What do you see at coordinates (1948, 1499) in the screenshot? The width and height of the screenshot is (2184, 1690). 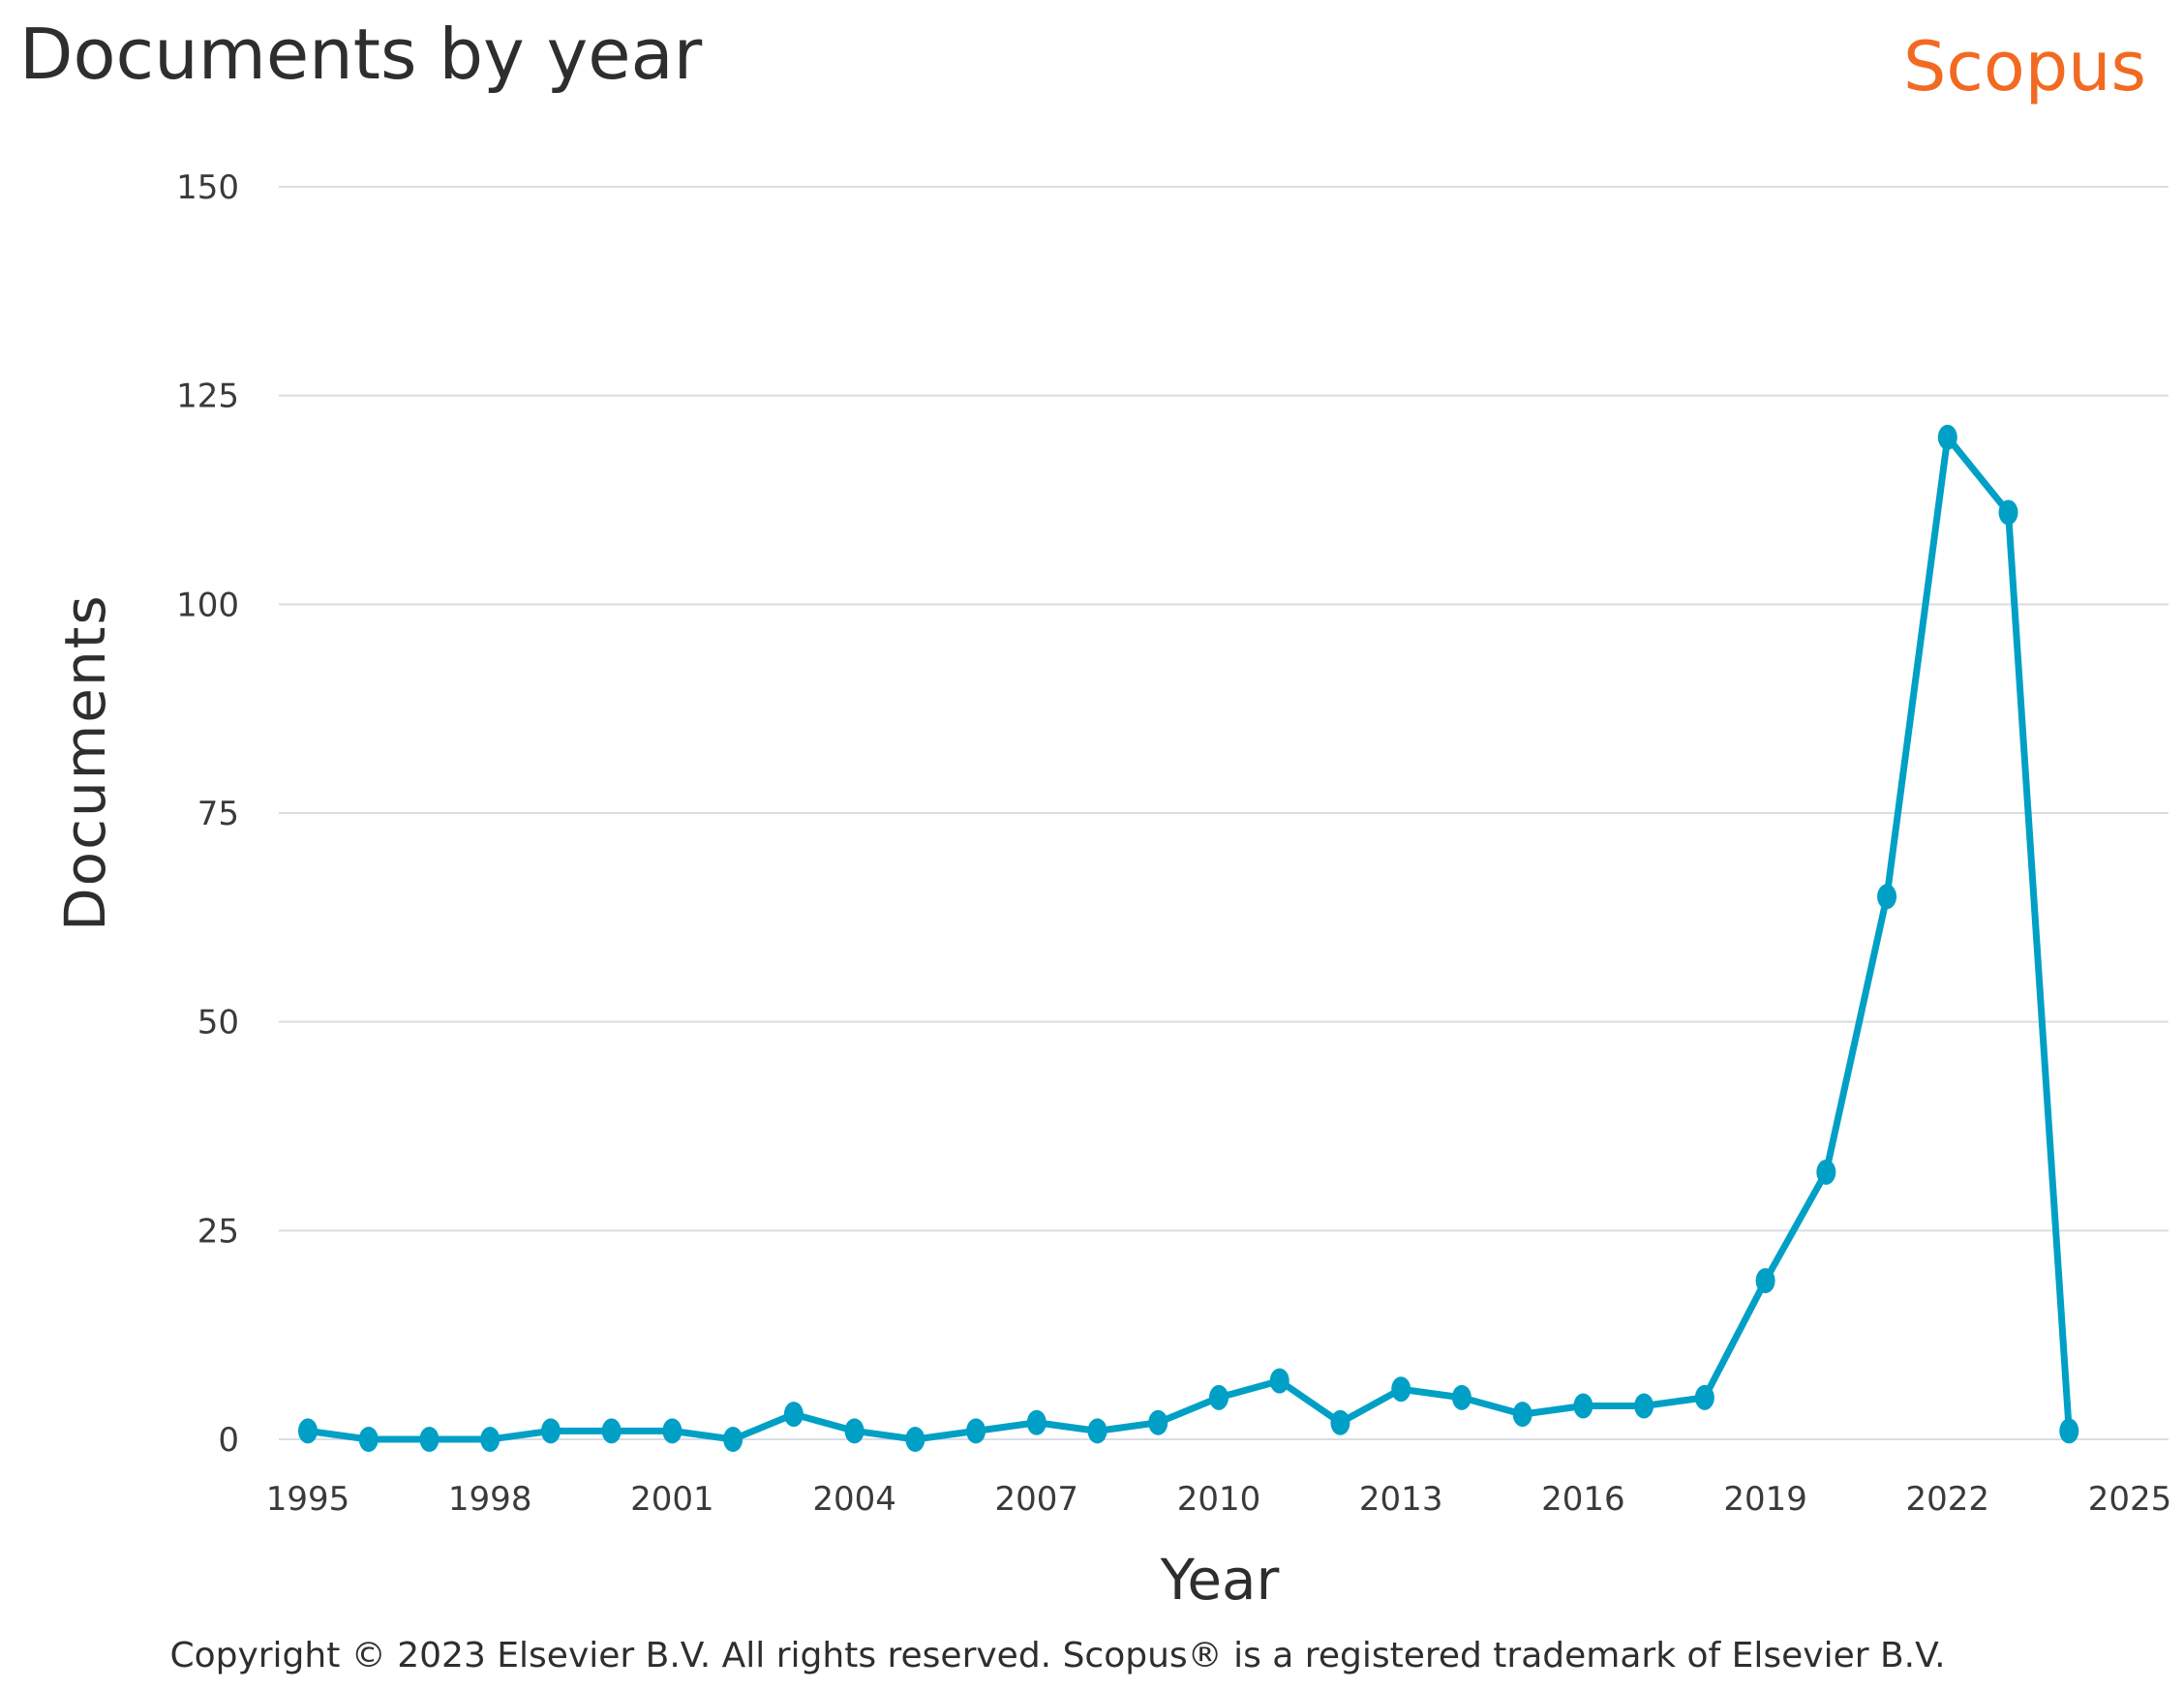 I see `x-tick-label: 2022` at bounding box center [1948, 1499].